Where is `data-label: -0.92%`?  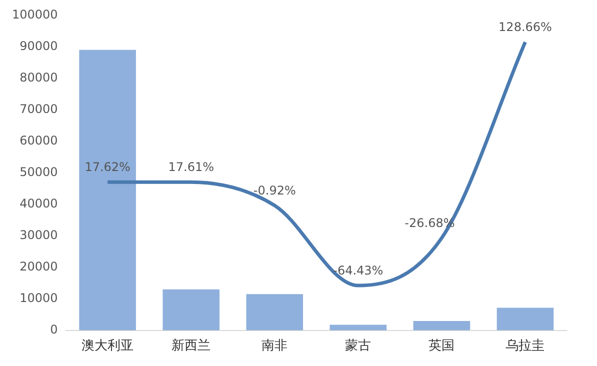
data-label: -0.92% is located at coordinates (274, 191).